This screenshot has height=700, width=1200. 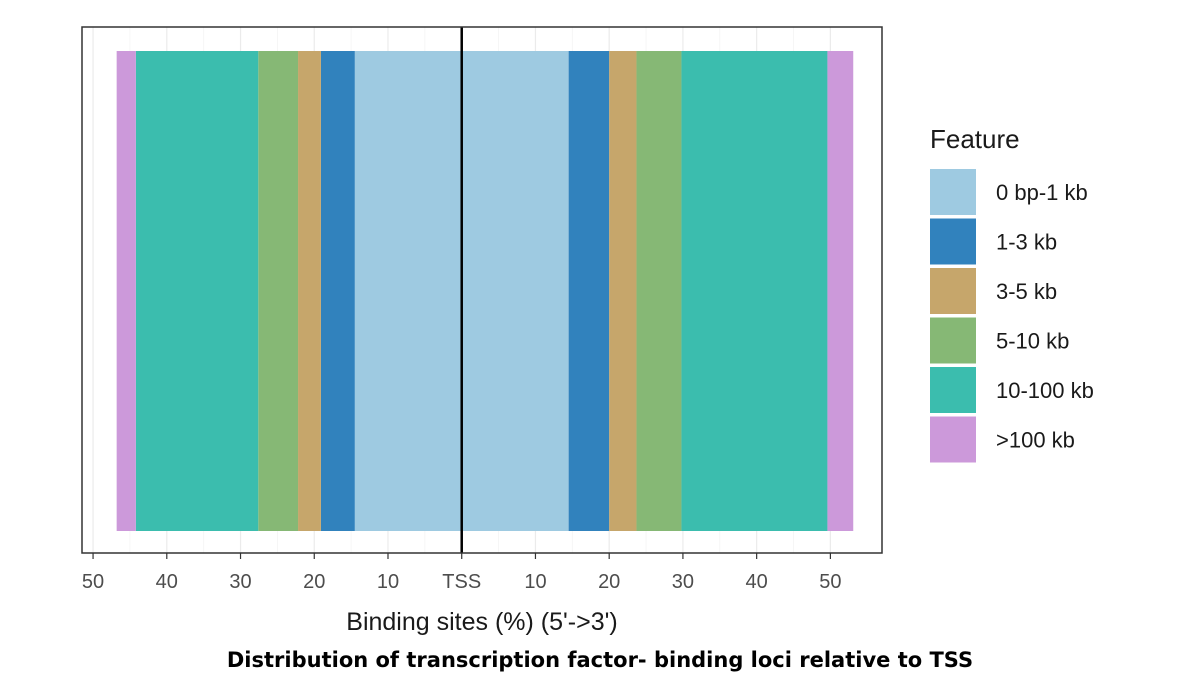 I want to click on bar-downstream-10-100-kb, so click(x=754, y=291).